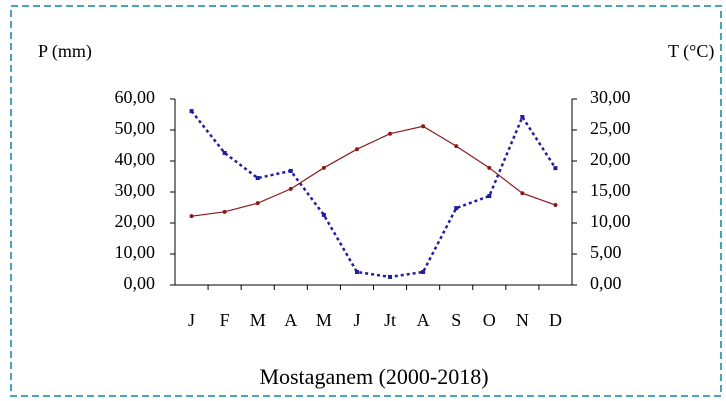 This screenshot has height=401, width=726. What do you see at coordinates (456, 320) in the screenshot?
I see `x-tick-label: S` at bounding box center [456, 320].